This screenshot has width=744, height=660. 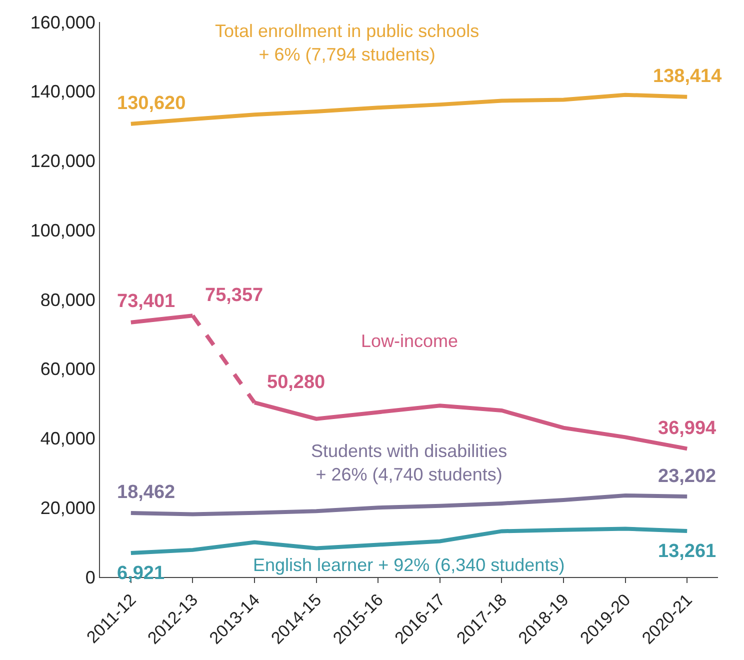 I want to click on text: Low-income, so click(x=409, y=341).